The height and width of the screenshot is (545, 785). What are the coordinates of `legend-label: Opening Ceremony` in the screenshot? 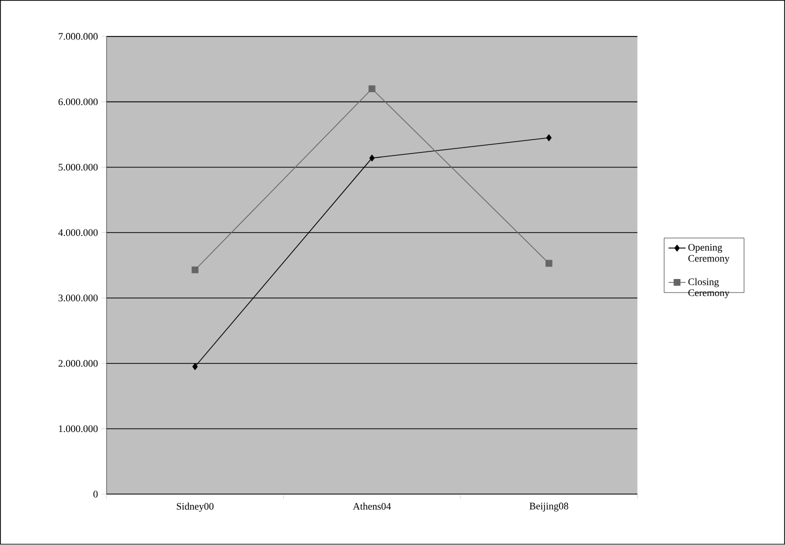 It's located at (709, 254).